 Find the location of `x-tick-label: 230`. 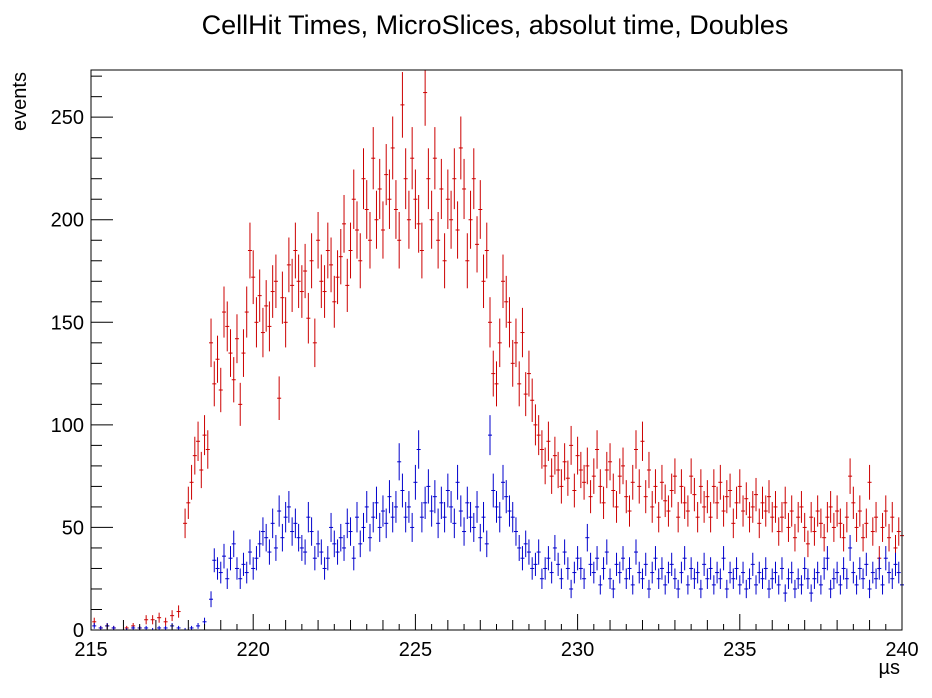

x-tick-label: 230 is located at coordinates (577, 650).